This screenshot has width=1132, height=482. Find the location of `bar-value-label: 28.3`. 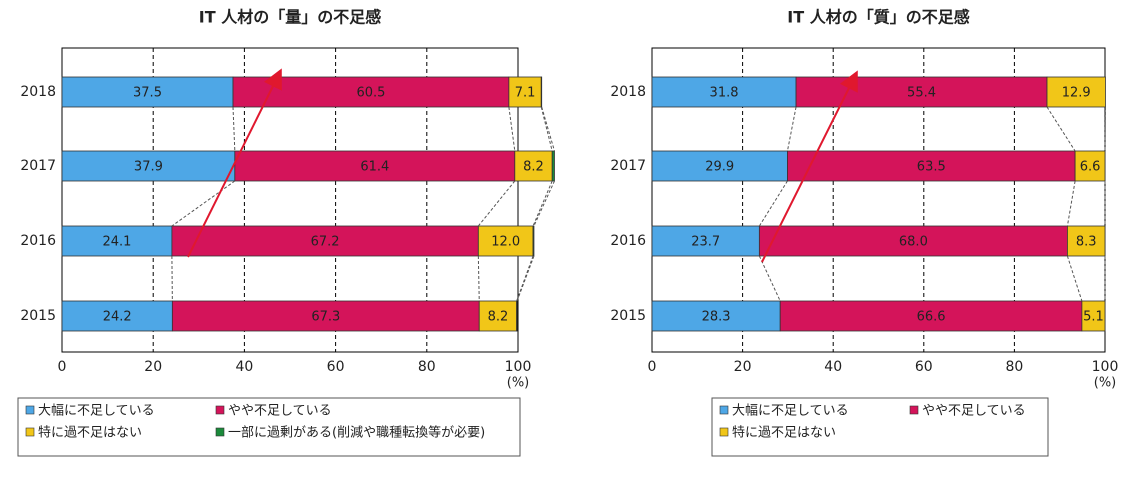

bar-value-label: 28.3 is located at coordinates (716, 317).